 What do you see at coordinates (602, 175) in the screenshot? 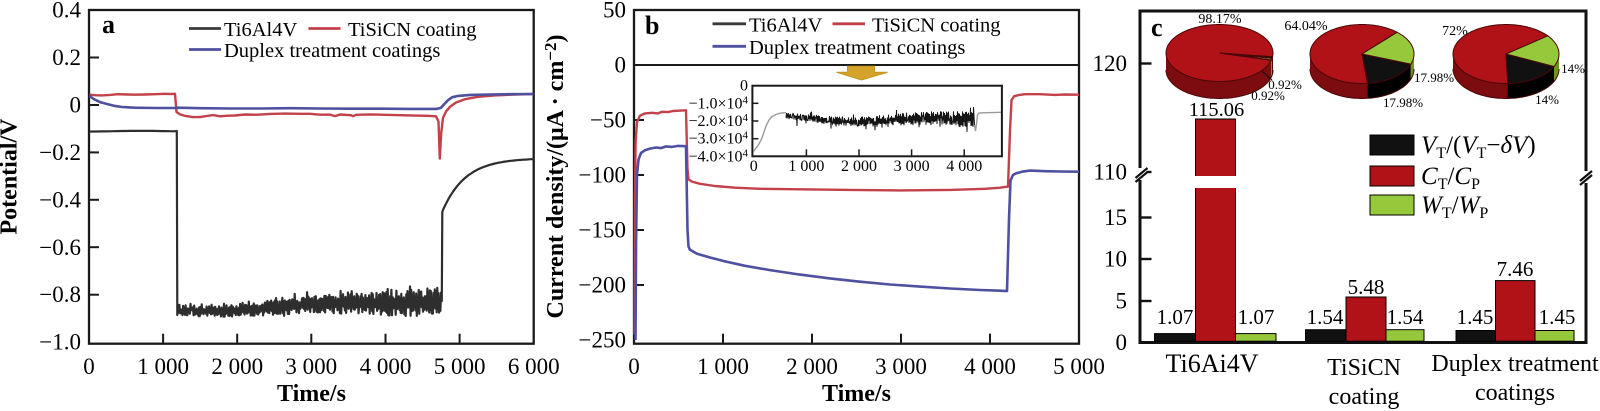
I see `svg-text: −100` at bounding box center [602, 175].